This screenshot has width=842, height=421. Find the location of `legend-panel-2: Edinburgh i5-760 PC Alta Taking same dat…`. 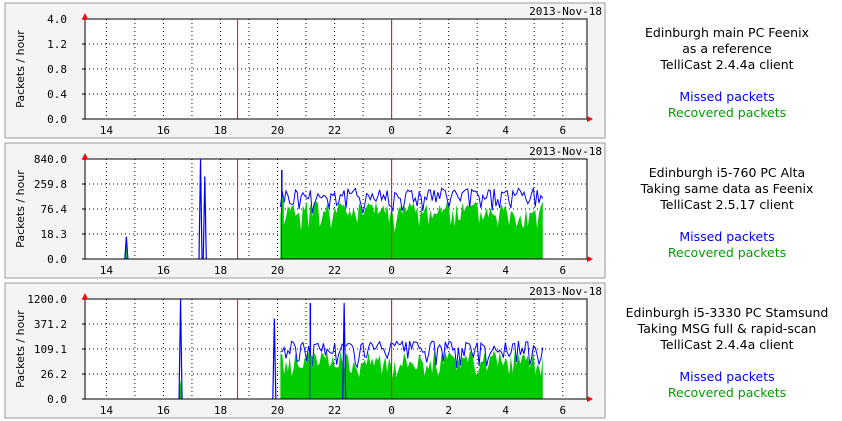

legend-panel-2: Edinburgh i5-760 PC Alta Taking same dat… is located at coordinates (727, 213).